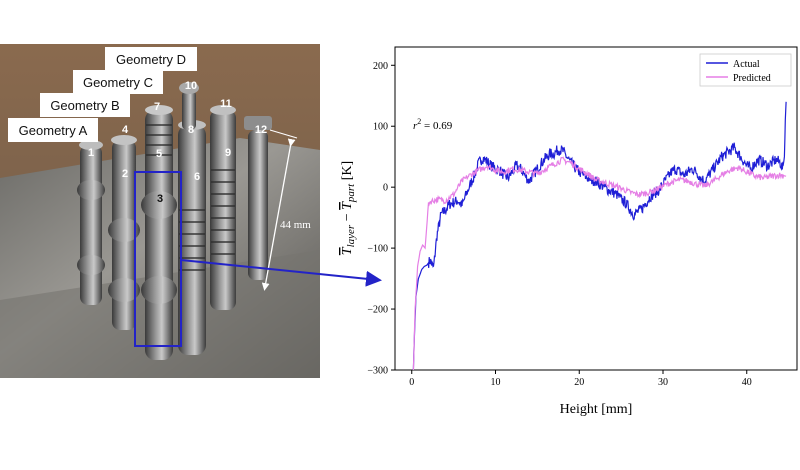  Describe the element at coordinates (278, 214) in the screenshot. I see `height-dimension-line` at that location.